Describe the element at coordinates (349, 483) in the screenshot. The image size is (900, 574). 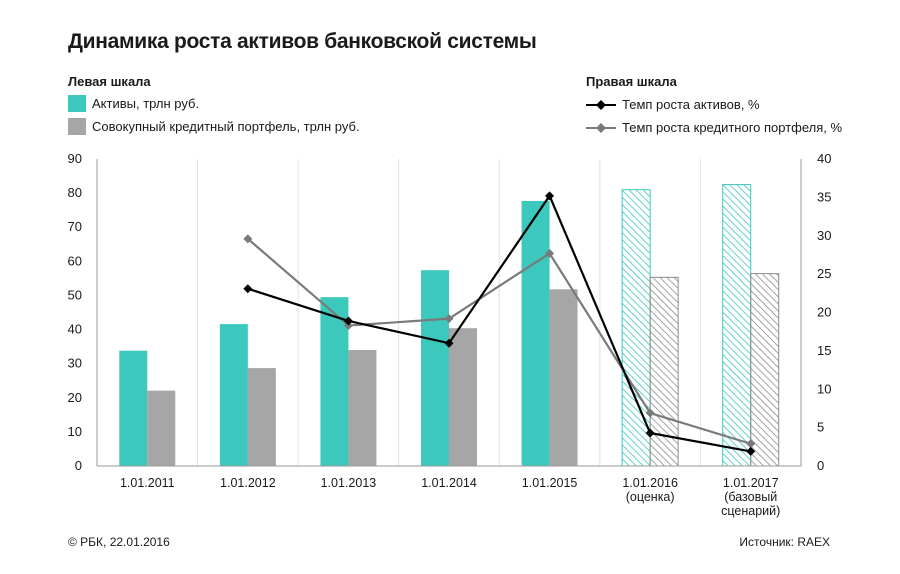
I see `category-label: 1.01.2013` at that location.